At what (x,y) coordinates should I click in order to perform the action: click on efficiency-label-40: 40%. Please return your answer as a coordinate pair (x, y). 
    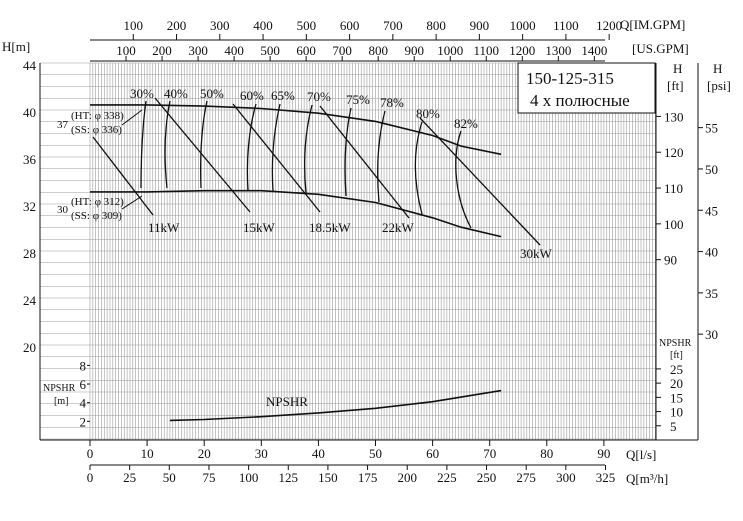
    Looking at the image, I should click on (176, 93).